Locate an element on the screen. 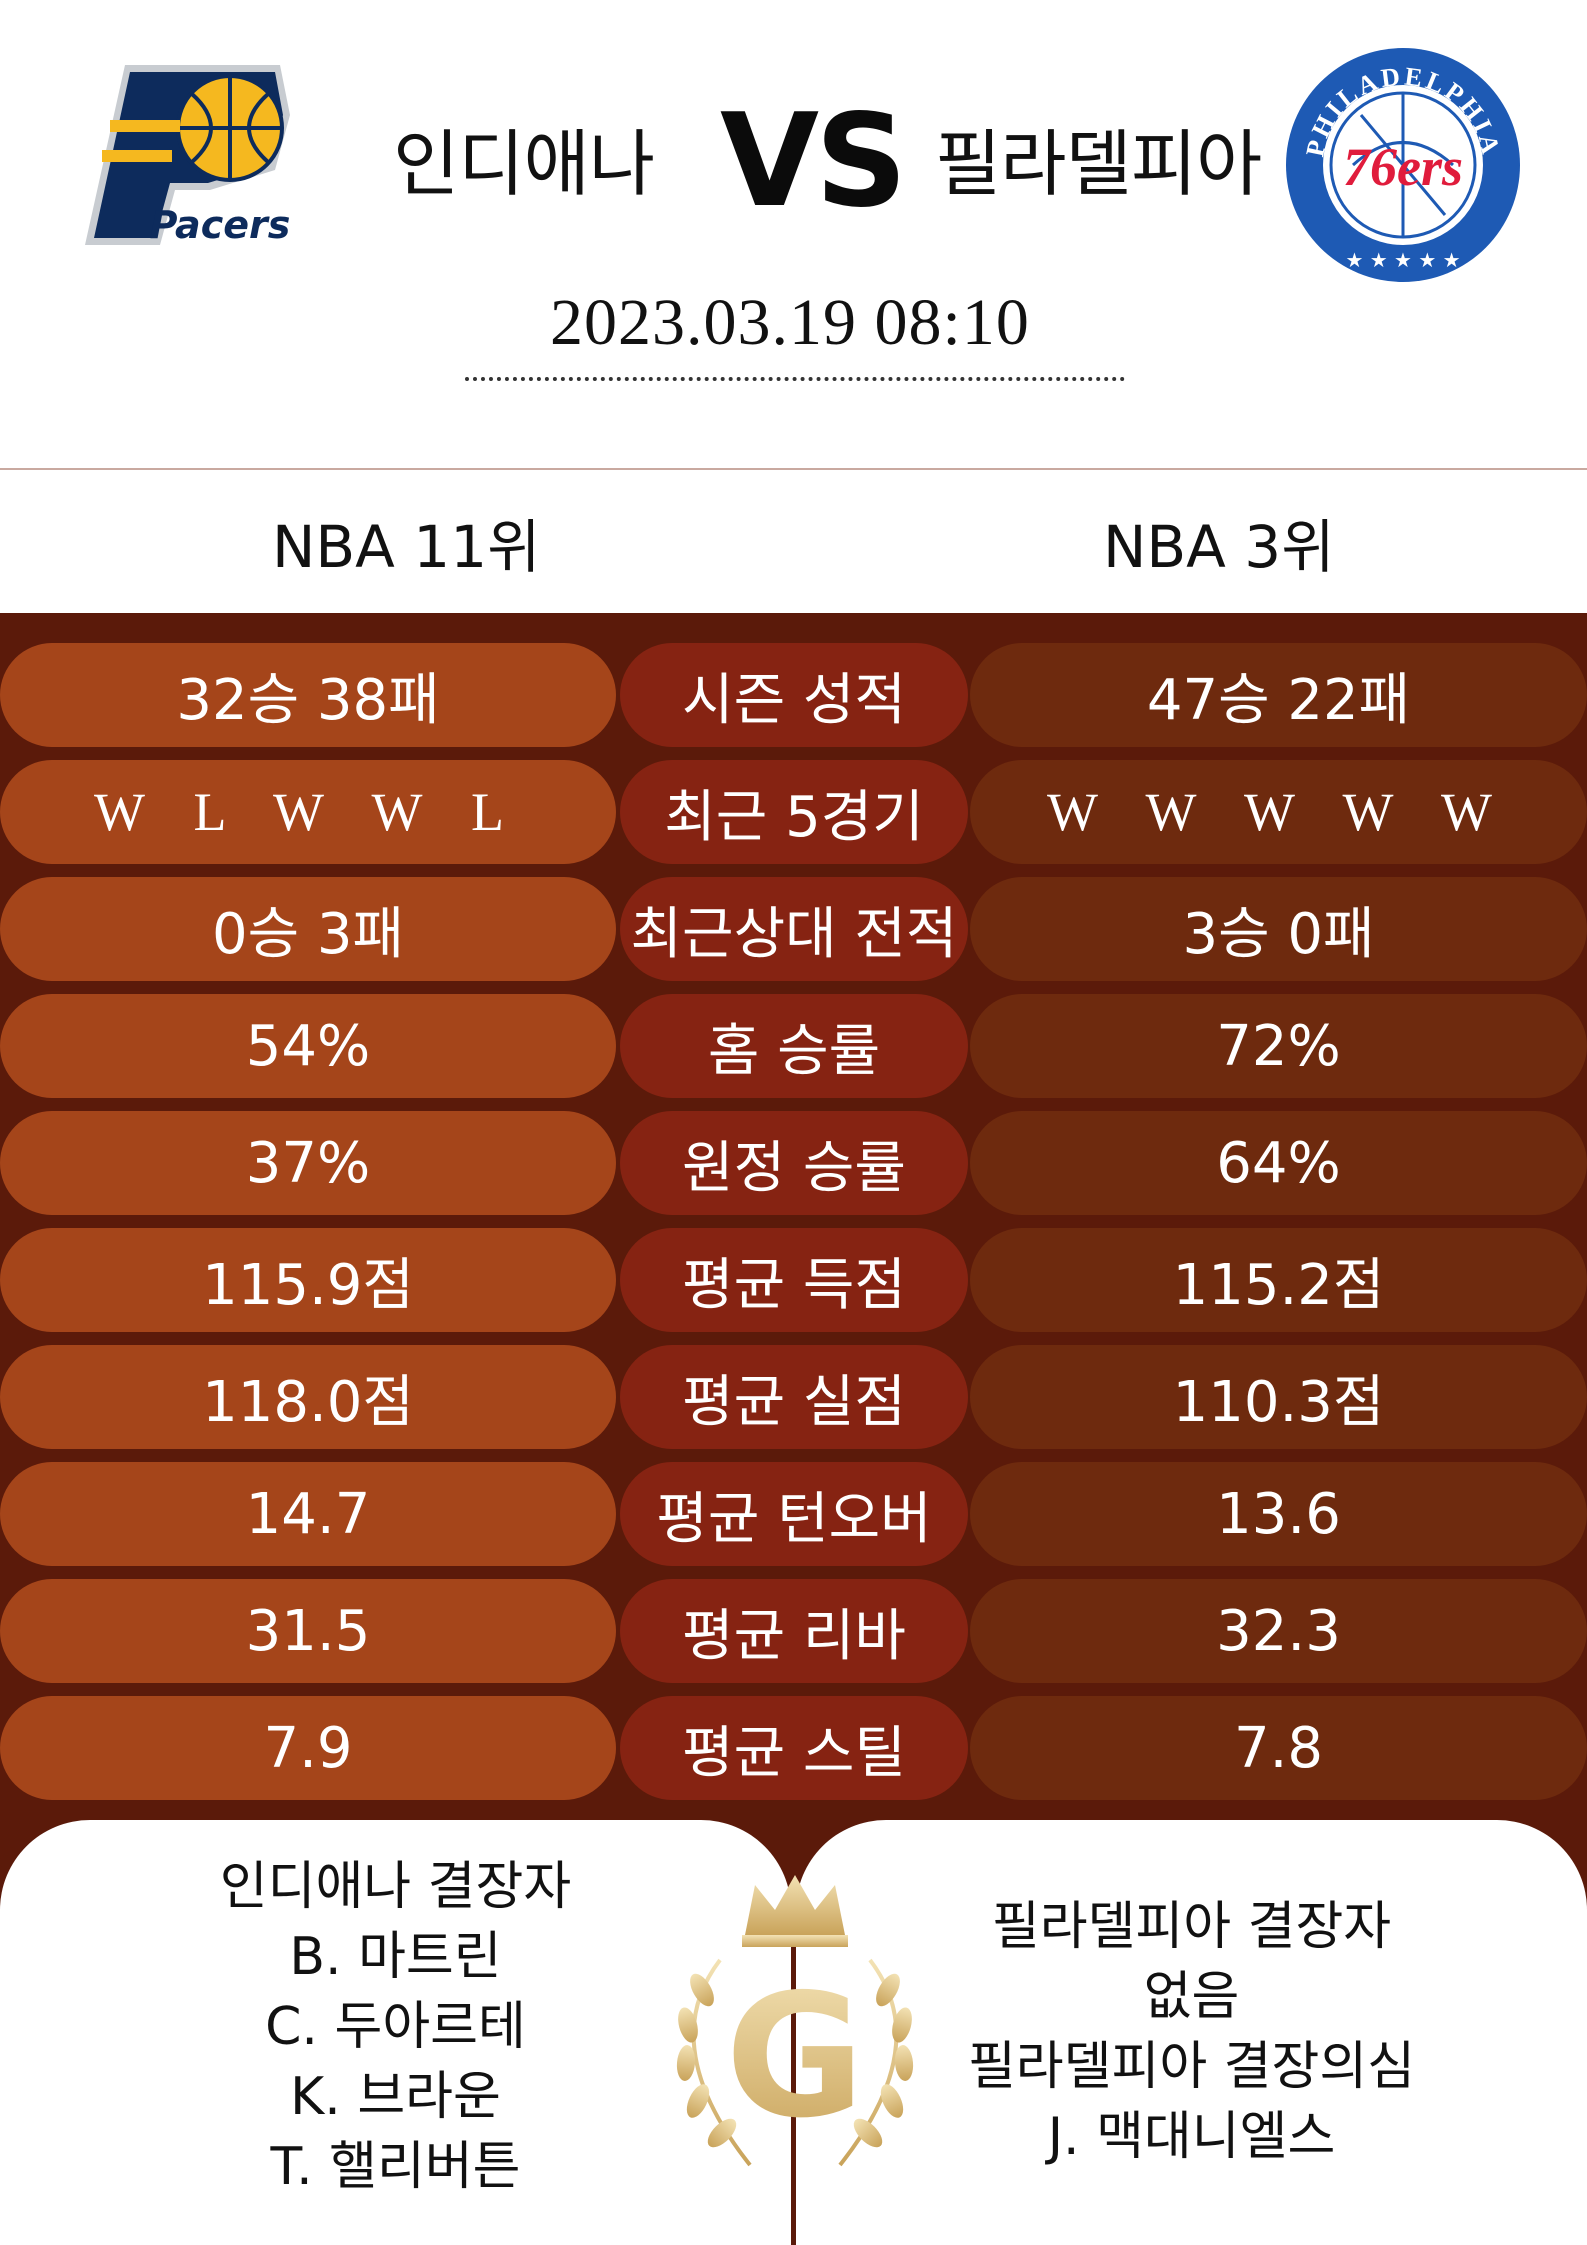 The image size is (1587, 2245). home-absences-list: 인디애나 결장자 B. 마트린 C. 두아르테 K. 브라운 T. 핼리버튼 is located at coordinates (395, 2027).